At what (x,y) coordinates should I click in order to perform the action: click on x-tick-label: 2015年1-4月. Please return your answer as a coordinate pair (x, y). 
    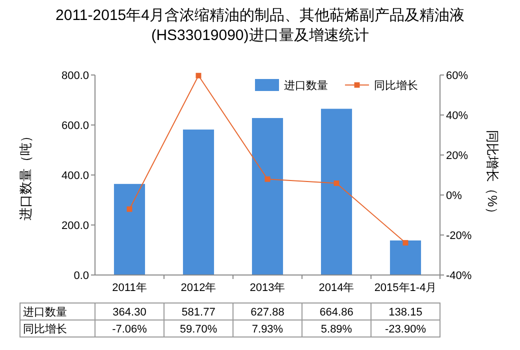
    Looking at the image, I should click on (405, 288).